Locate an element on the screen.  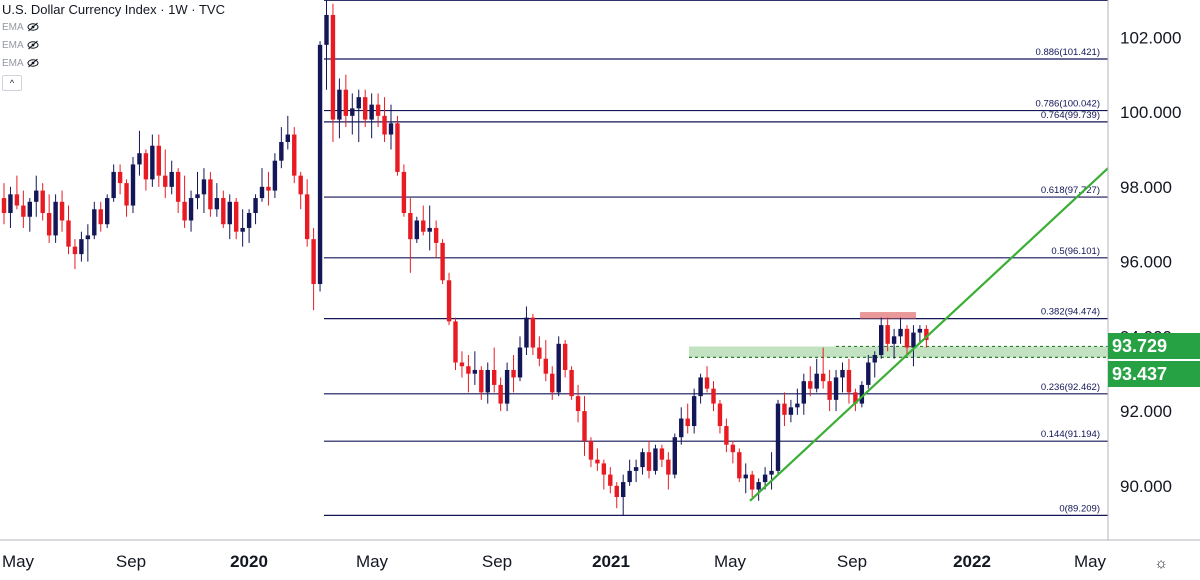
symbol-title: U.S. Dollar Currency Index · 1W · TVC is located at coordinates (113, 9).